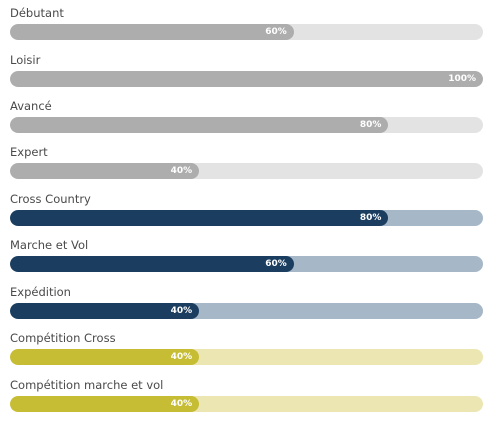 The image size is (500, 432). What do you see at coordinates (49, 245) in the screenshot?
I see `skill-label: Marche et Vol` at bounding box center [49, 245].